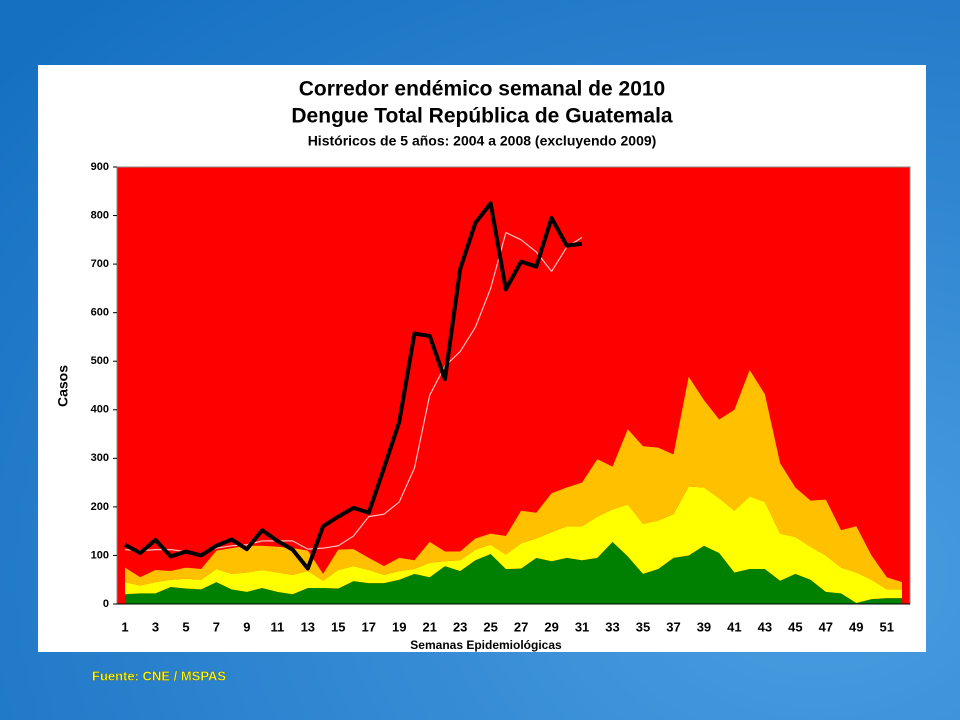 The image size is (960, 720). I want to click on x-tick-label: 39, so click(704, 626).